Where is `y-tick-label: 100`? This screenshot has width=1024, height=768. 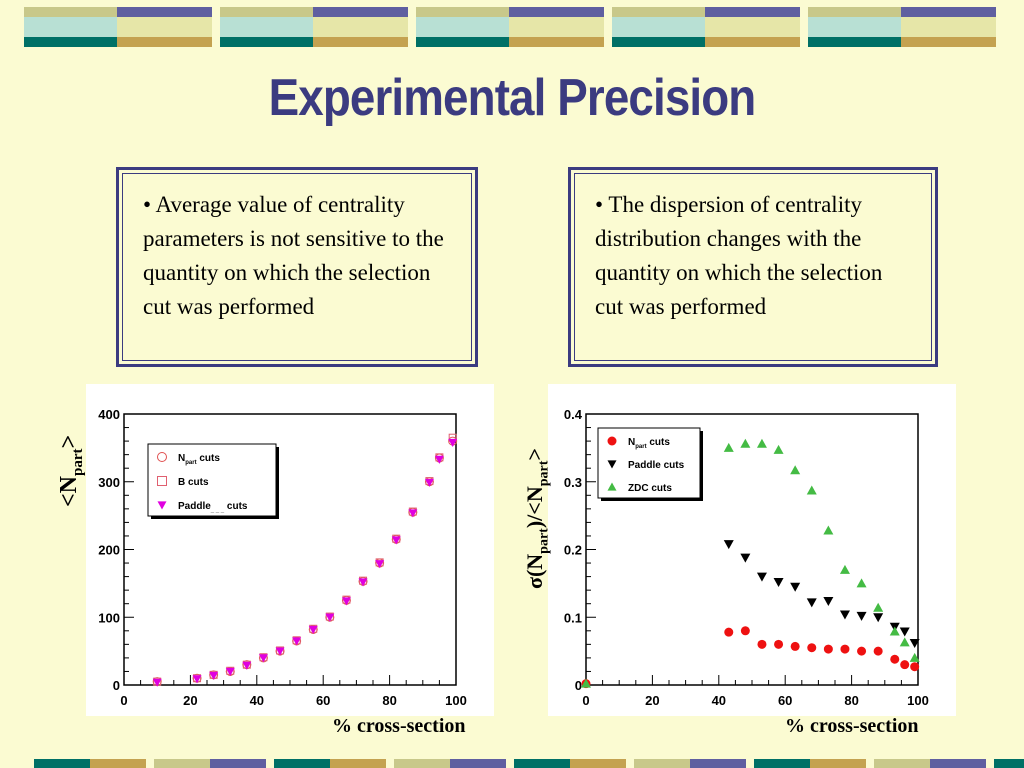
y-tick-label: 100 is located at coordinates (109, 617).